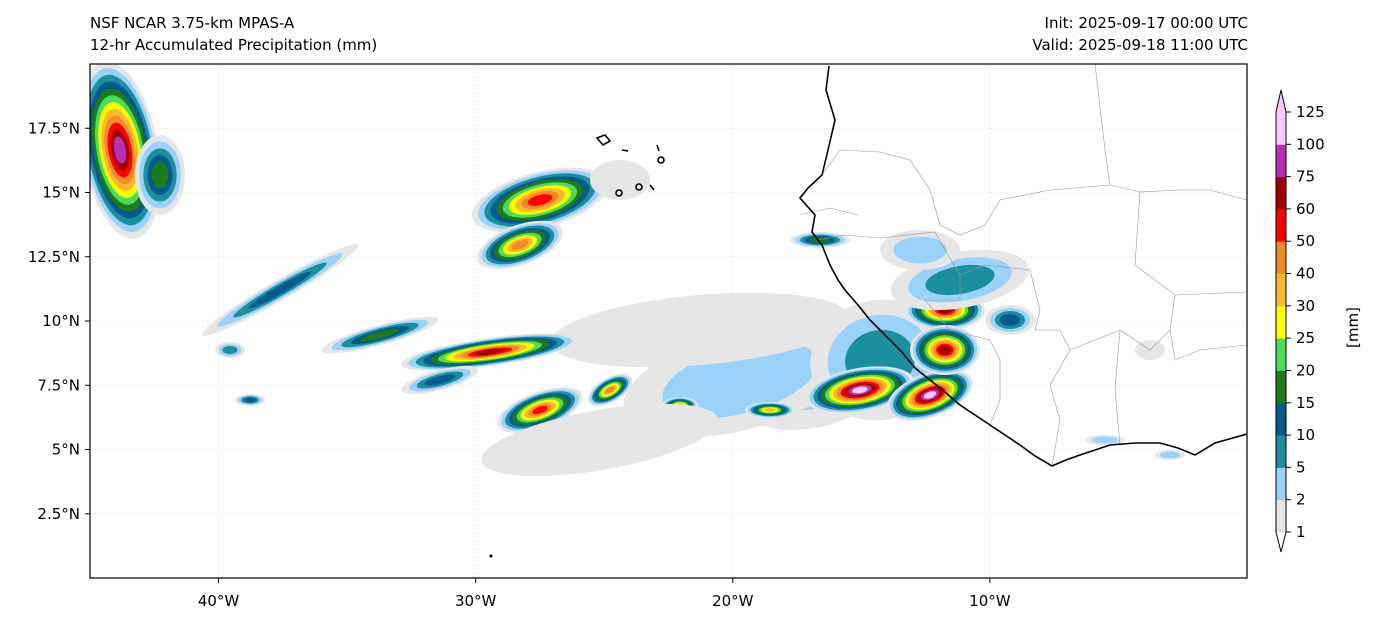 The height and width of the screenshot is (623, 1378). I want to click on y-tick-label: 5°N, so click(66, 450).